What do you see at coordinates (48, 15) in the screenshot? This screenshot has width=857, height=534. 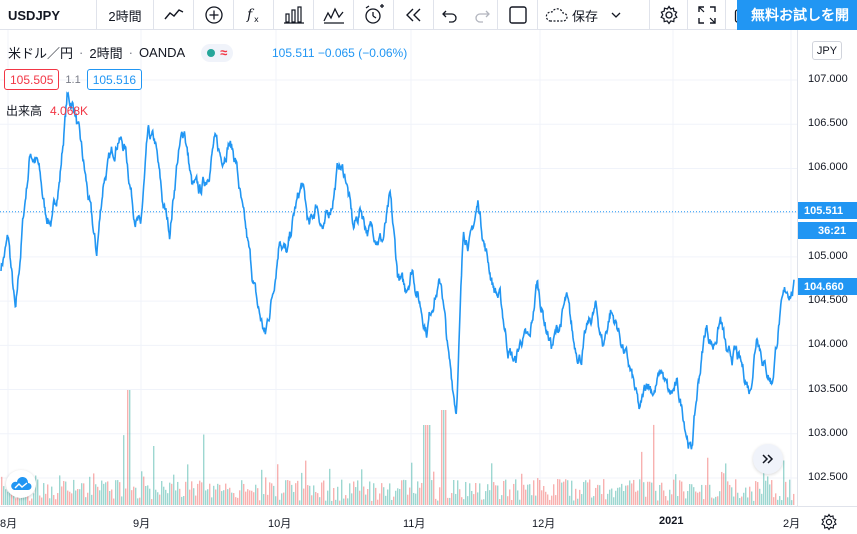 I see `symbol-search-button: USDJPY` at bounding box center [48, 15].